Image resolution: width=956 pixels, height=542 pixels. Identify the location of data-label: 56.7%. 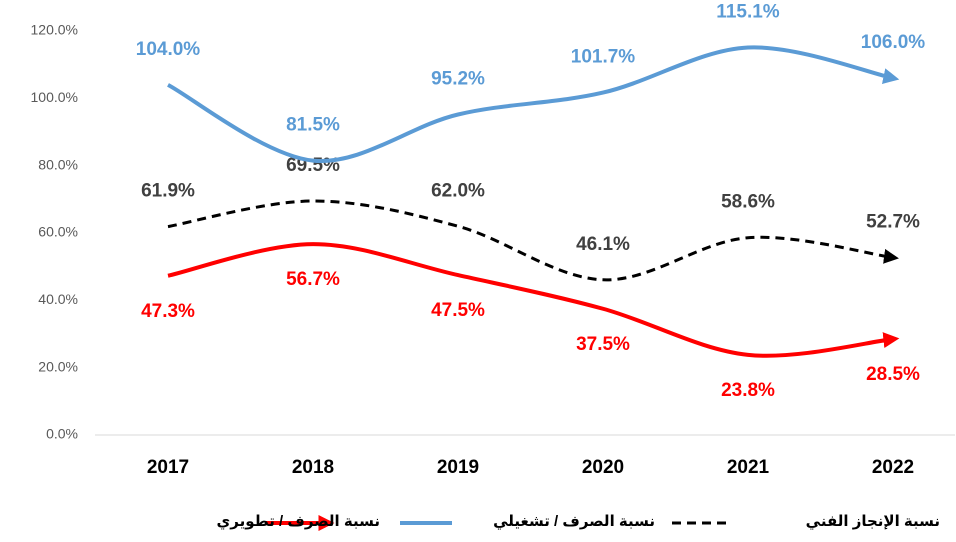
(313, 279).